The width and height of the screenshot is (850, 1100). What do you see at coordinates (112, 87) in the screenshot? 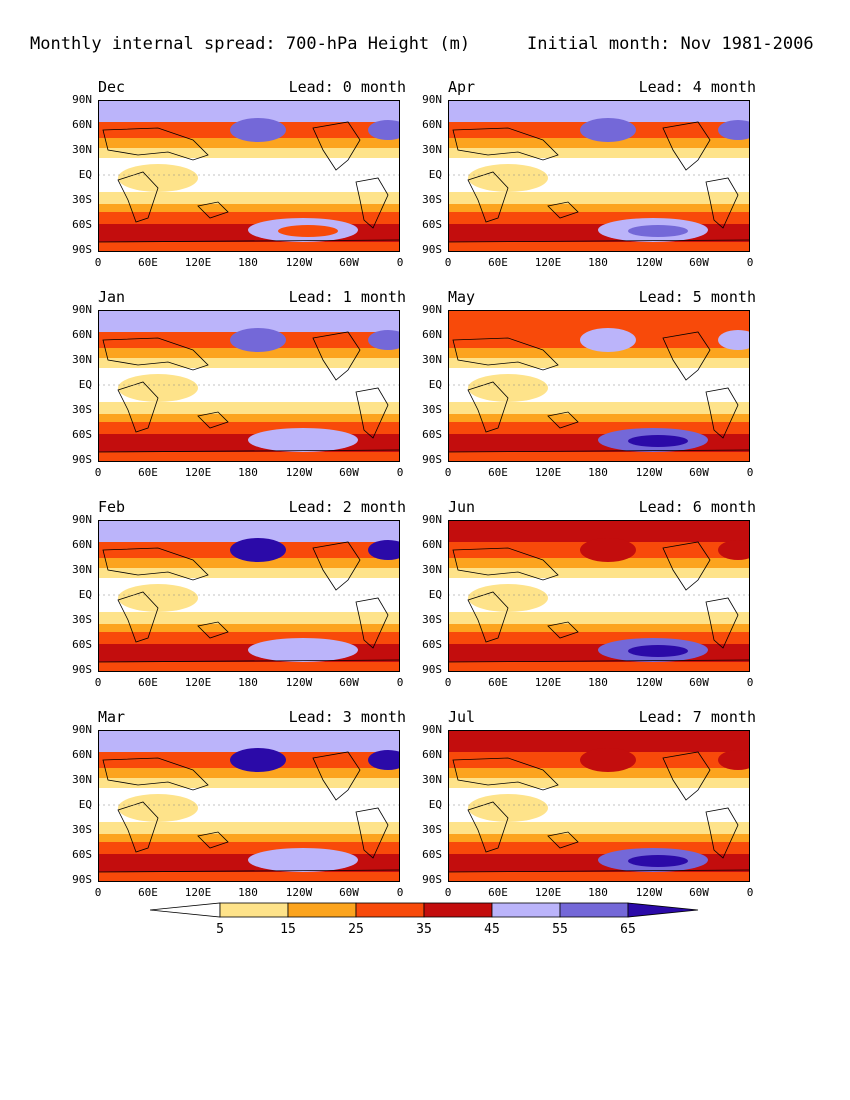
I see `panel-month: Dec` at bounding box center [112, 87].